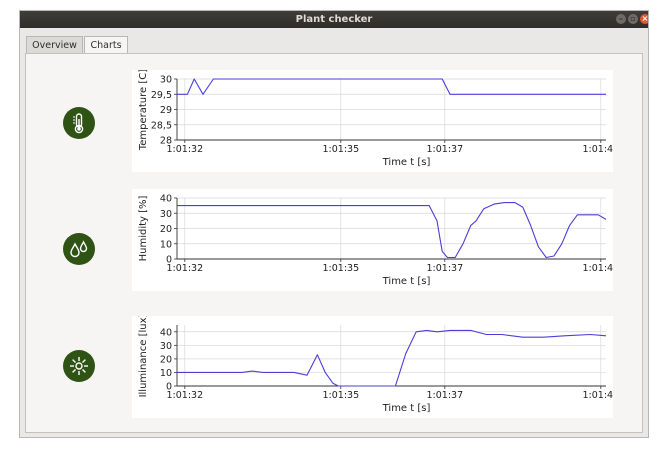 This screenshot has width=662, height=455. I want to click on water-drops-icon, so click(79, 249).